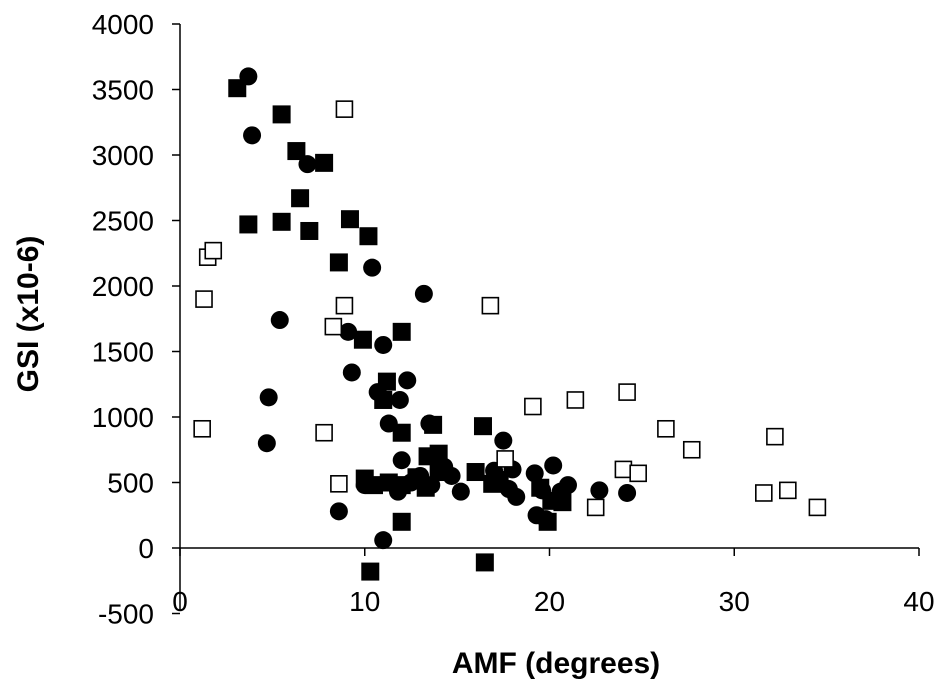  What do you see at coordinates (123, 286) in the screenshot?
I see `y-tick-label: 2000` at bounding box center [123, 286].